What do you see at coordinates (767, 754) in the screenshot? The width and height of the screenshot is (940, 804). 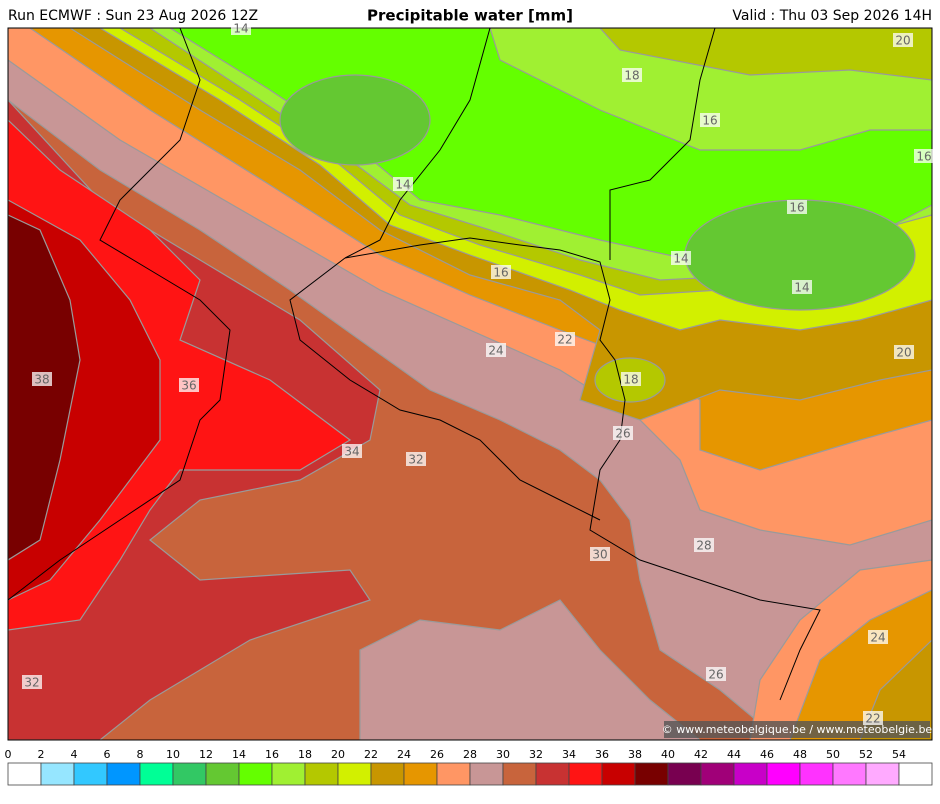 I see `colorbar-tick-label: 46` at bounding box center [767, 754].